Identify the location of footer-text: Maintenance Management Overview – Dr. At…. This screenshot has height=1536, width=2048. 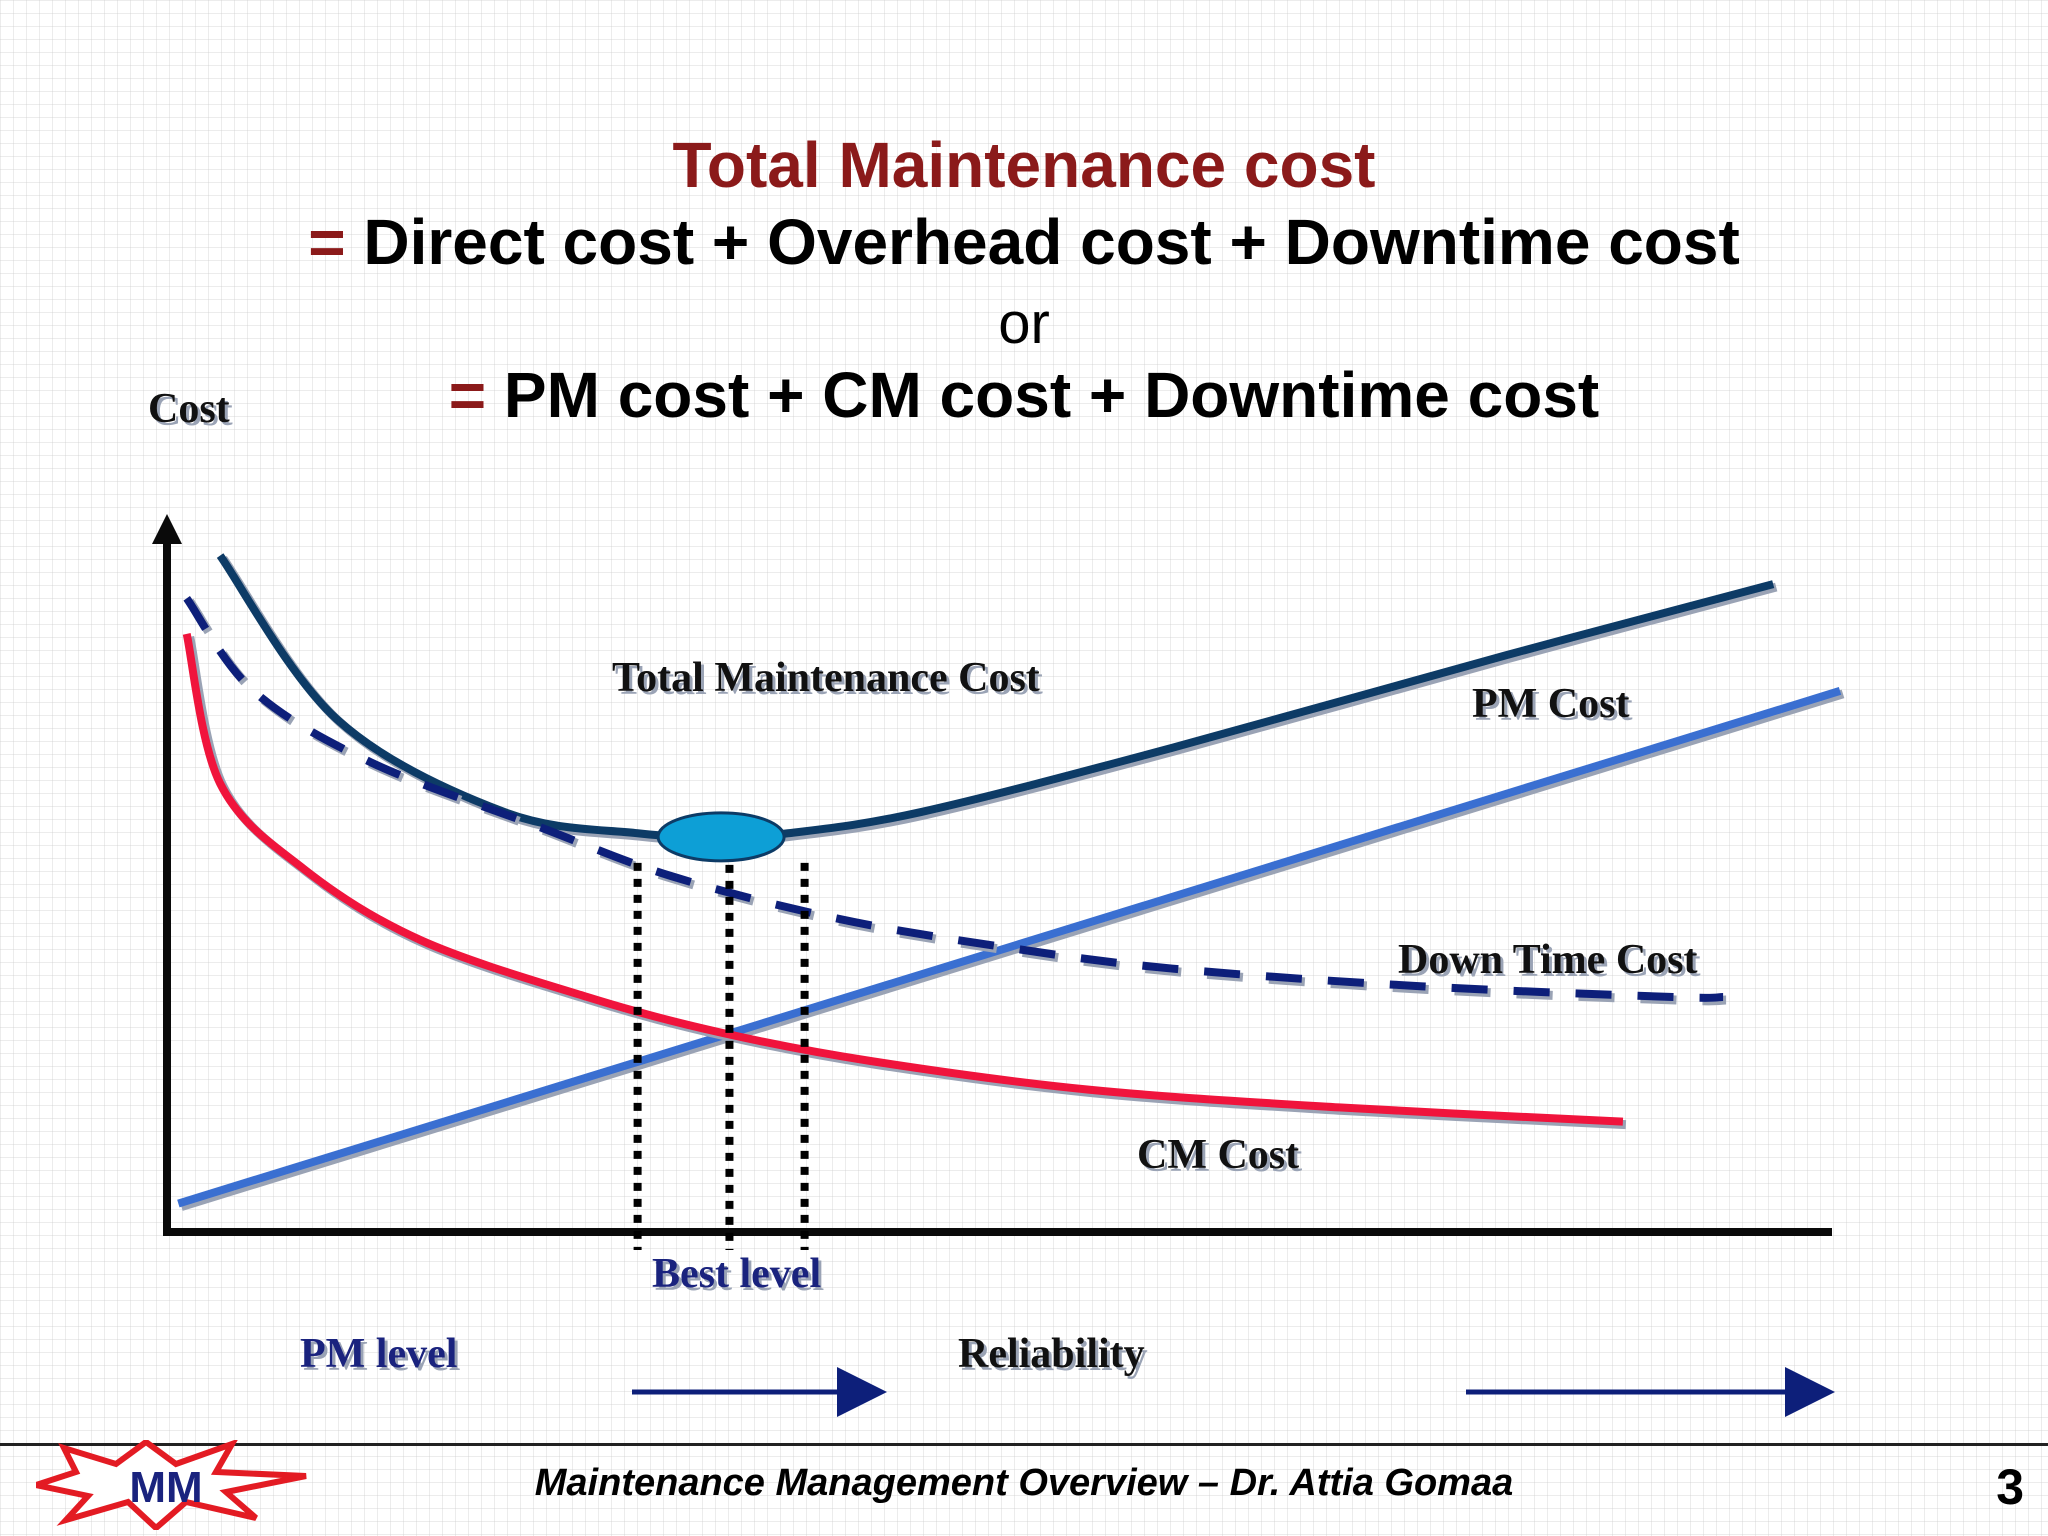
(1024, 1483).